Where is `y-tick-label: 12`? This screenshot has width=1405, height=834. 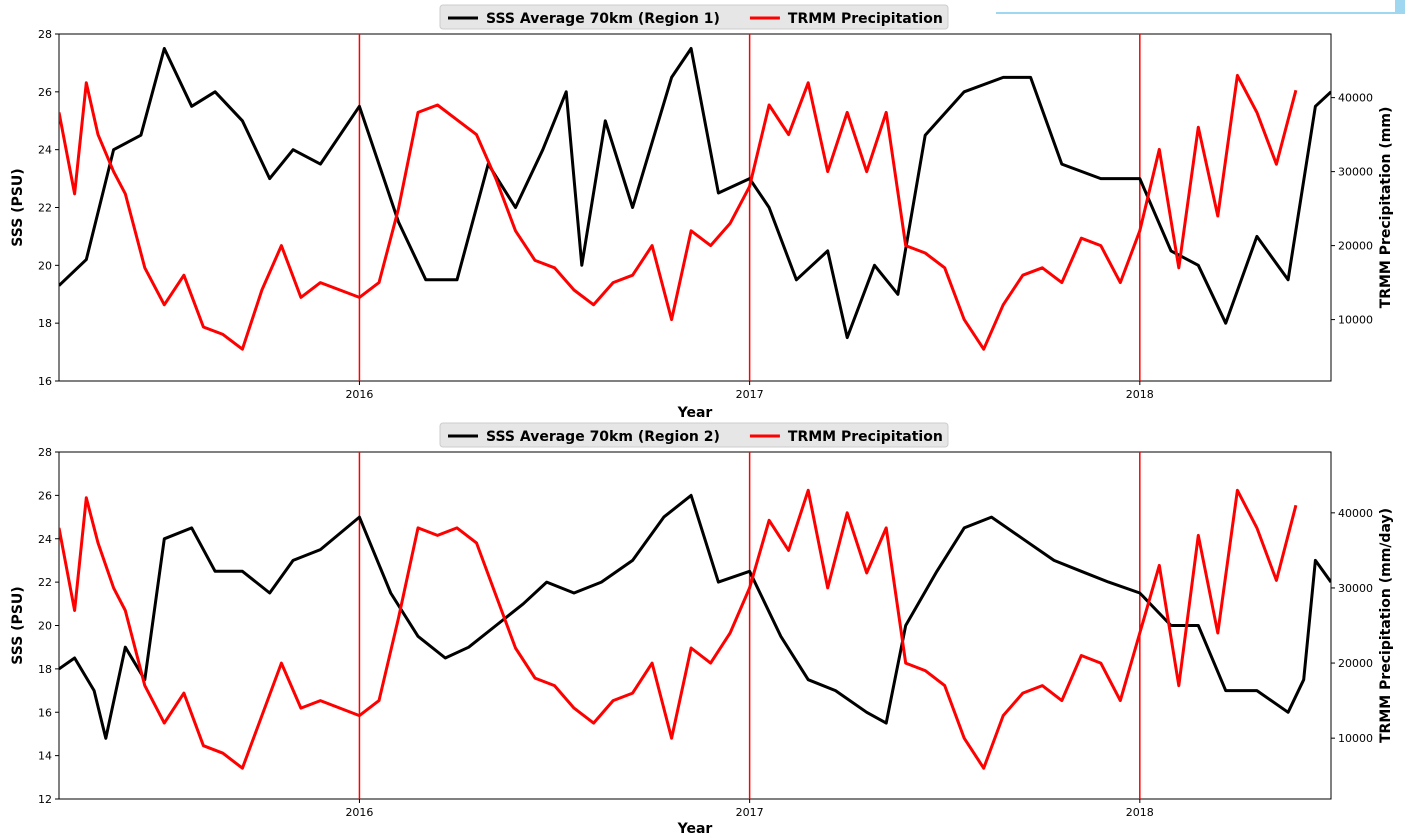 y-tick-label: 12 is located at coordinates (45, 799).